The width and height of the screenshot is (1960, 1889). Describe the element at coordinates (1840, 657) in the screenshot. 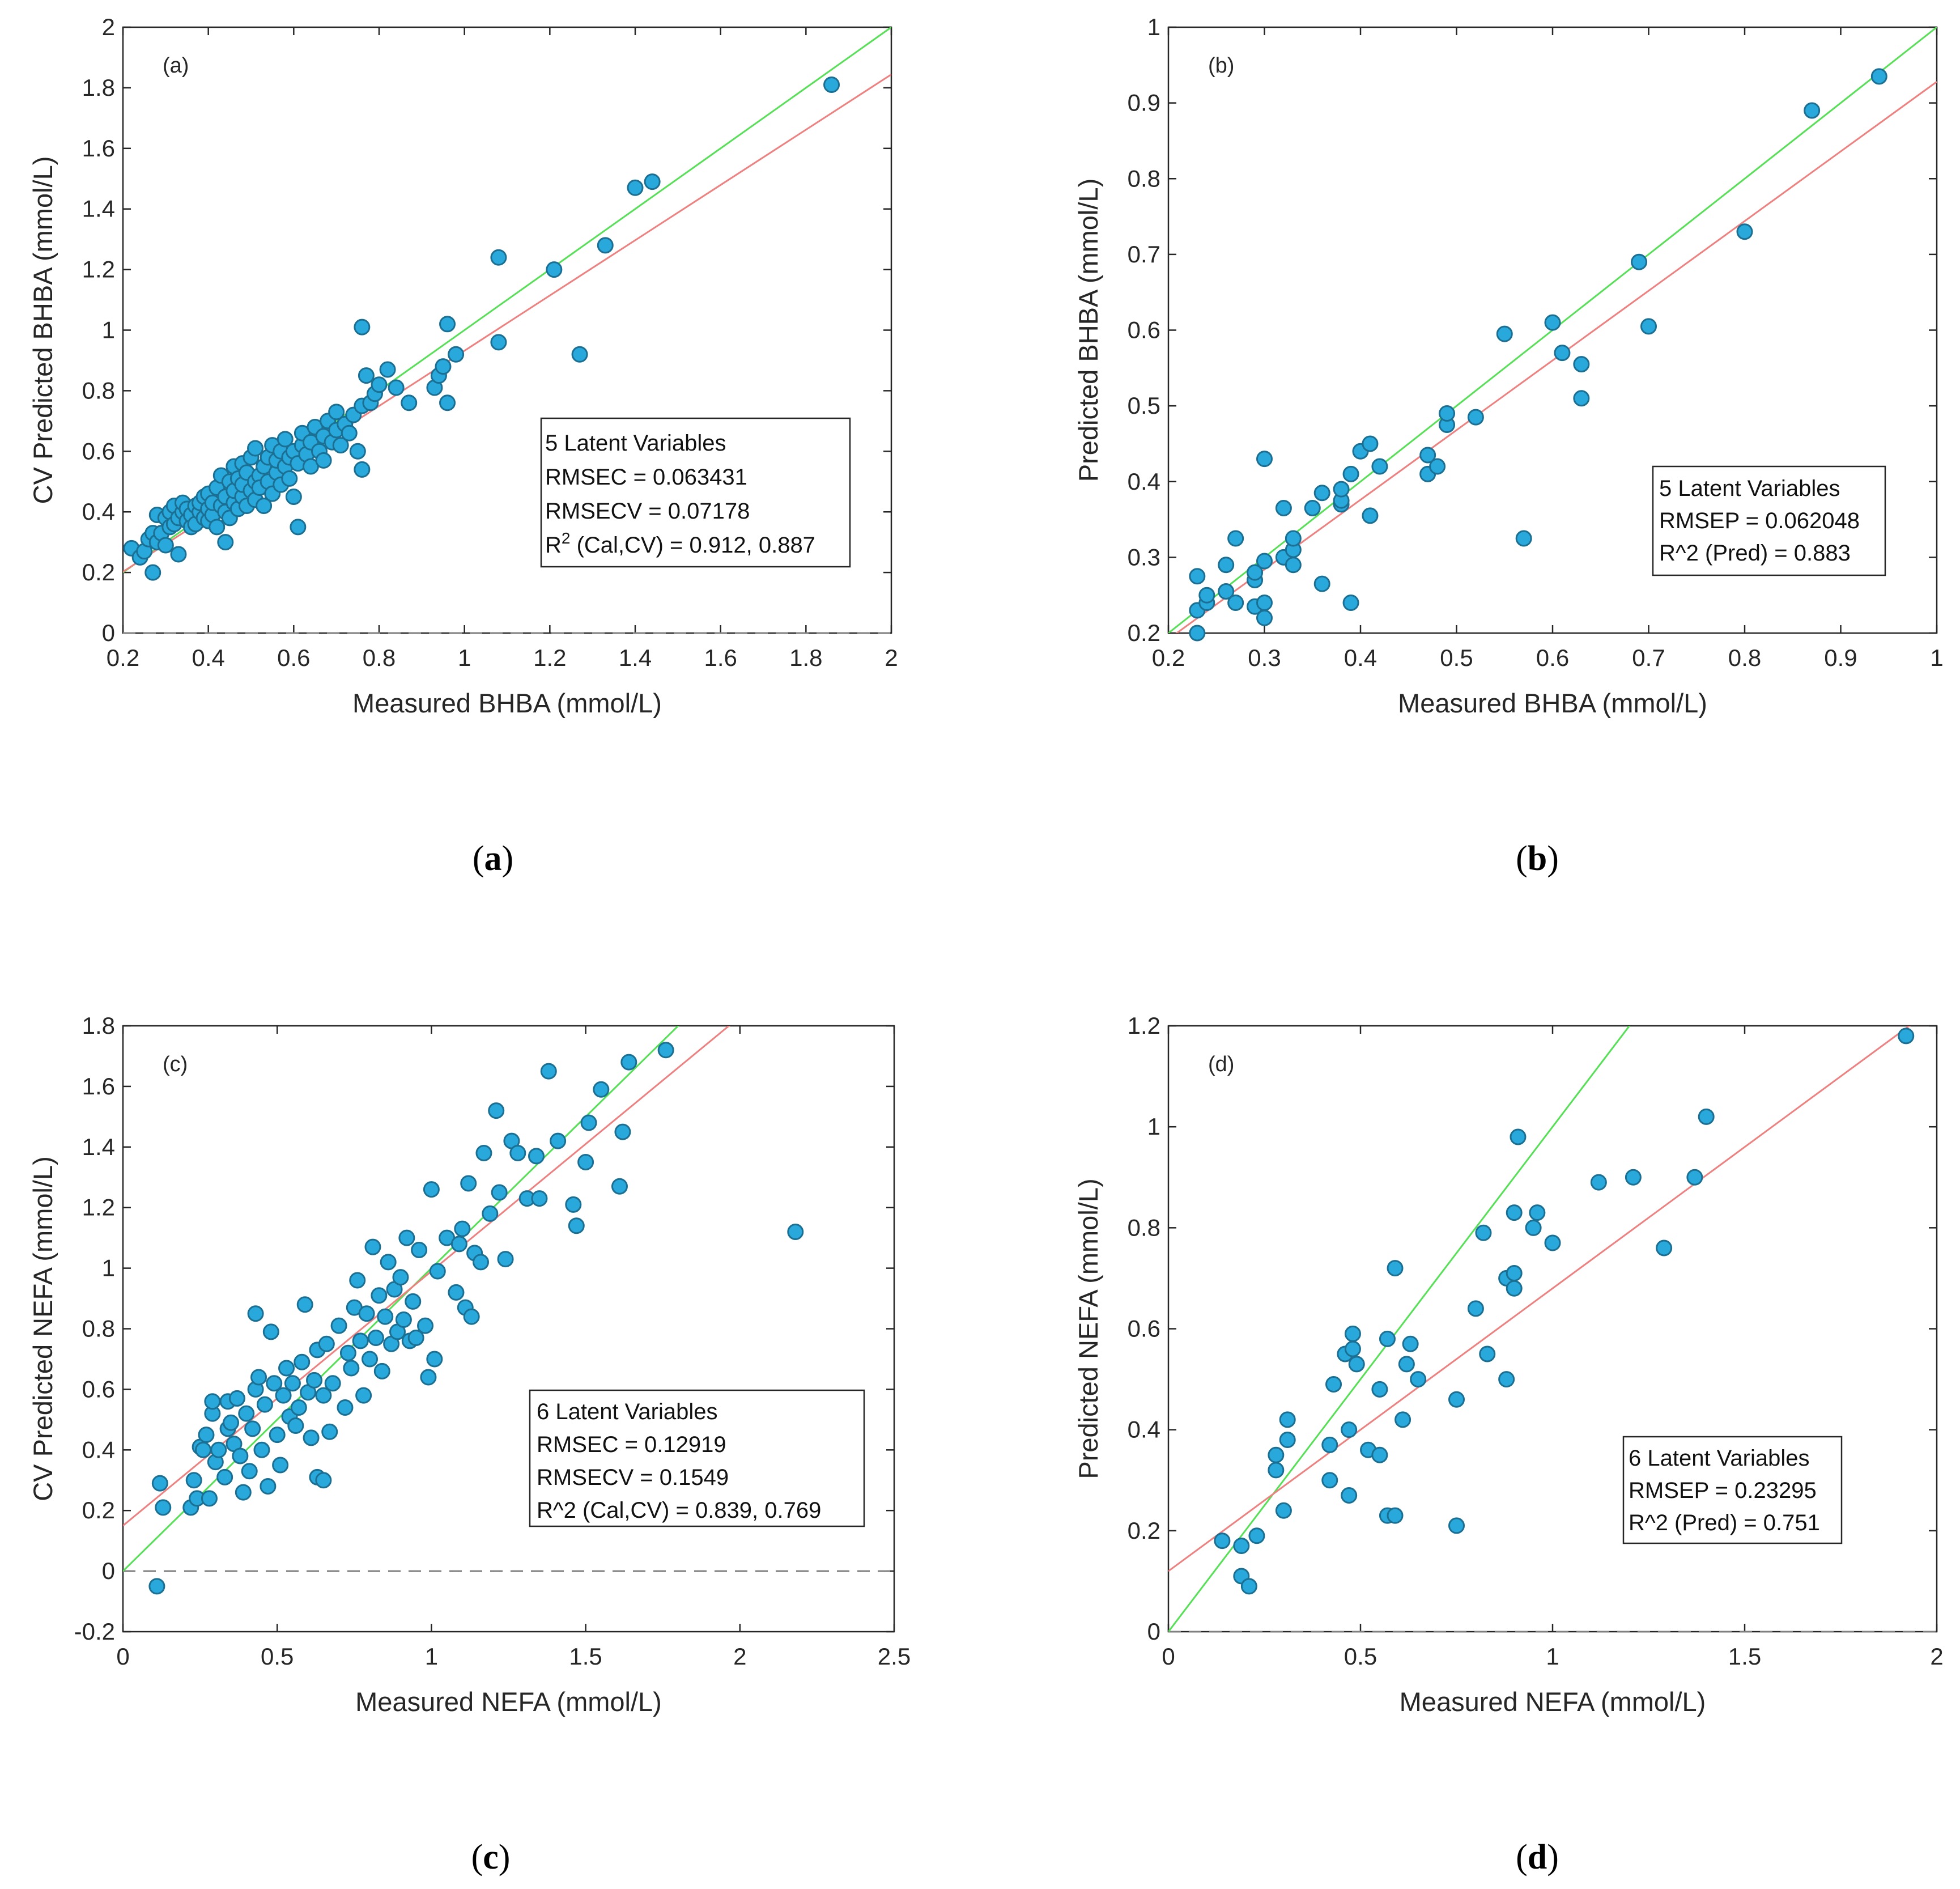

I see `x-tick-label: 0.9` at that location.